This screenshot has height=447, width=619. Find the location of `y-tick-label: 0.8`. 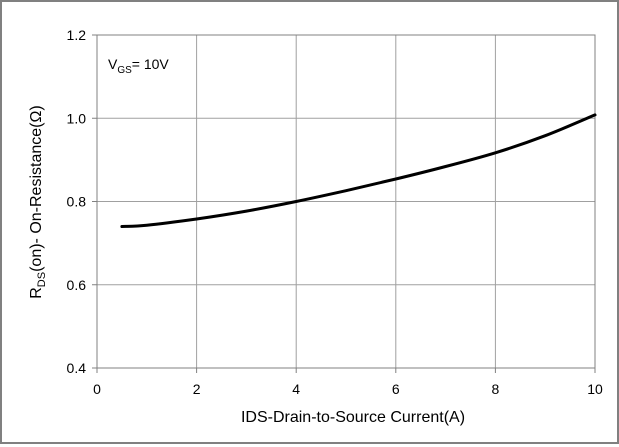

y-tick-label: 0.8 is located at coordinates (77, 202).